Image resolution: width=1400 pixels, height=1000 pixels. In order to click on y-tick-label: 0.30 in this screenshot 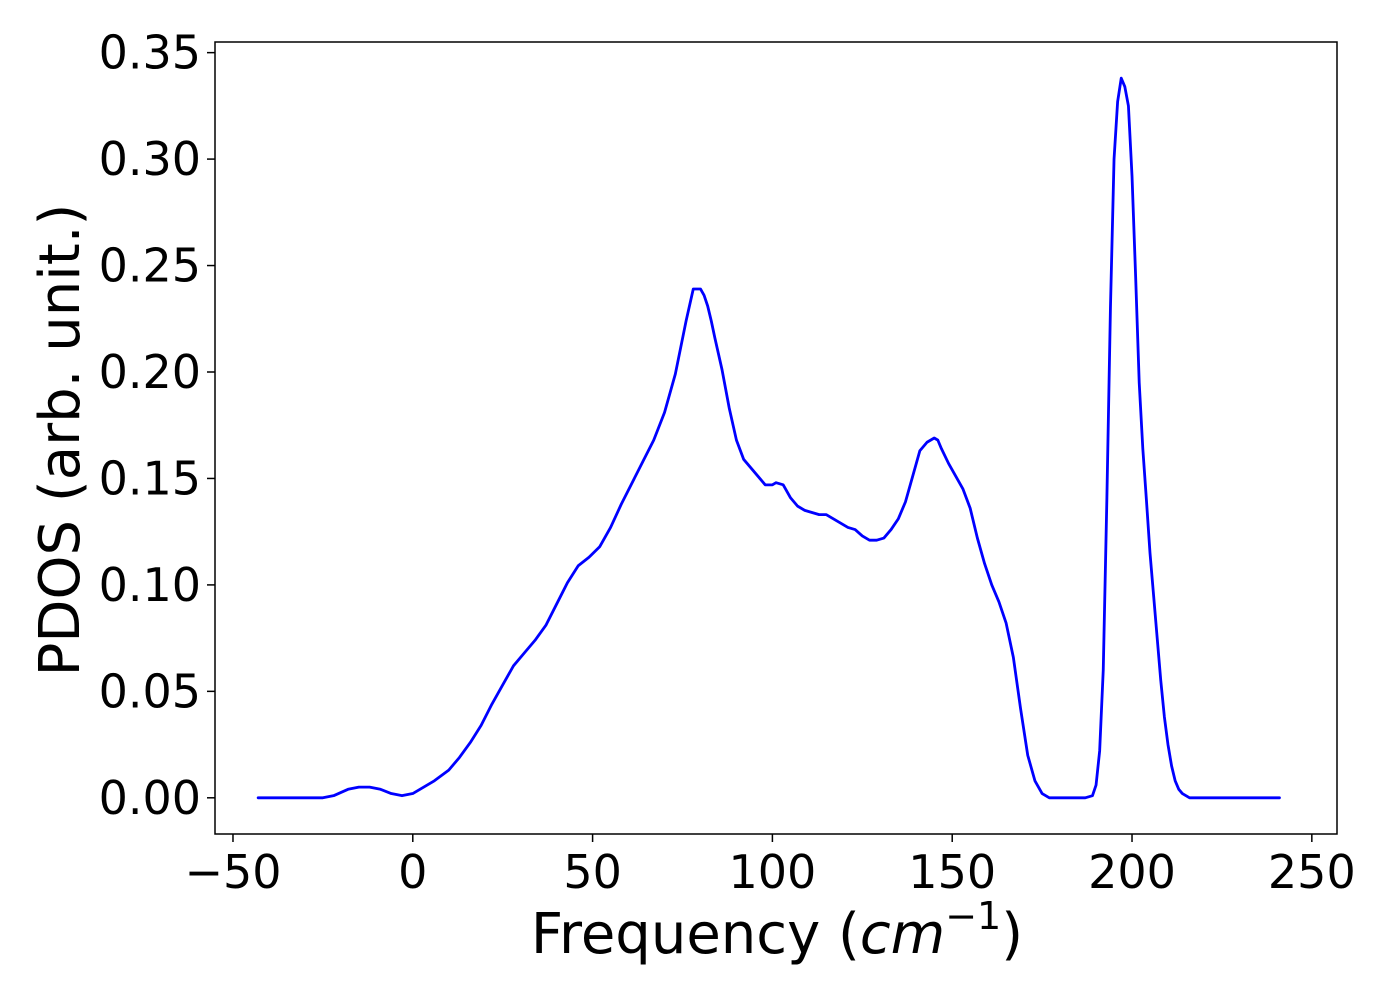, I will do `click(150, 159)`.